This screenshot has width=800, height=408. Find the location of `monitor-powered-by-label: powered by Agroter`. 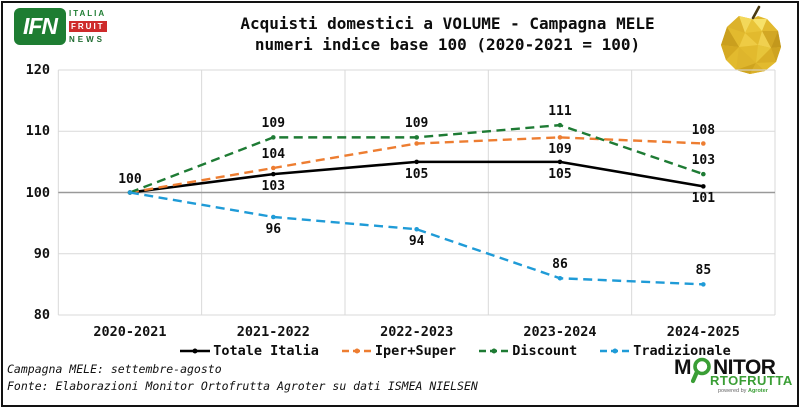

monitor-powered-by-label: powered by Agroter is located at coordinates (743, 391).